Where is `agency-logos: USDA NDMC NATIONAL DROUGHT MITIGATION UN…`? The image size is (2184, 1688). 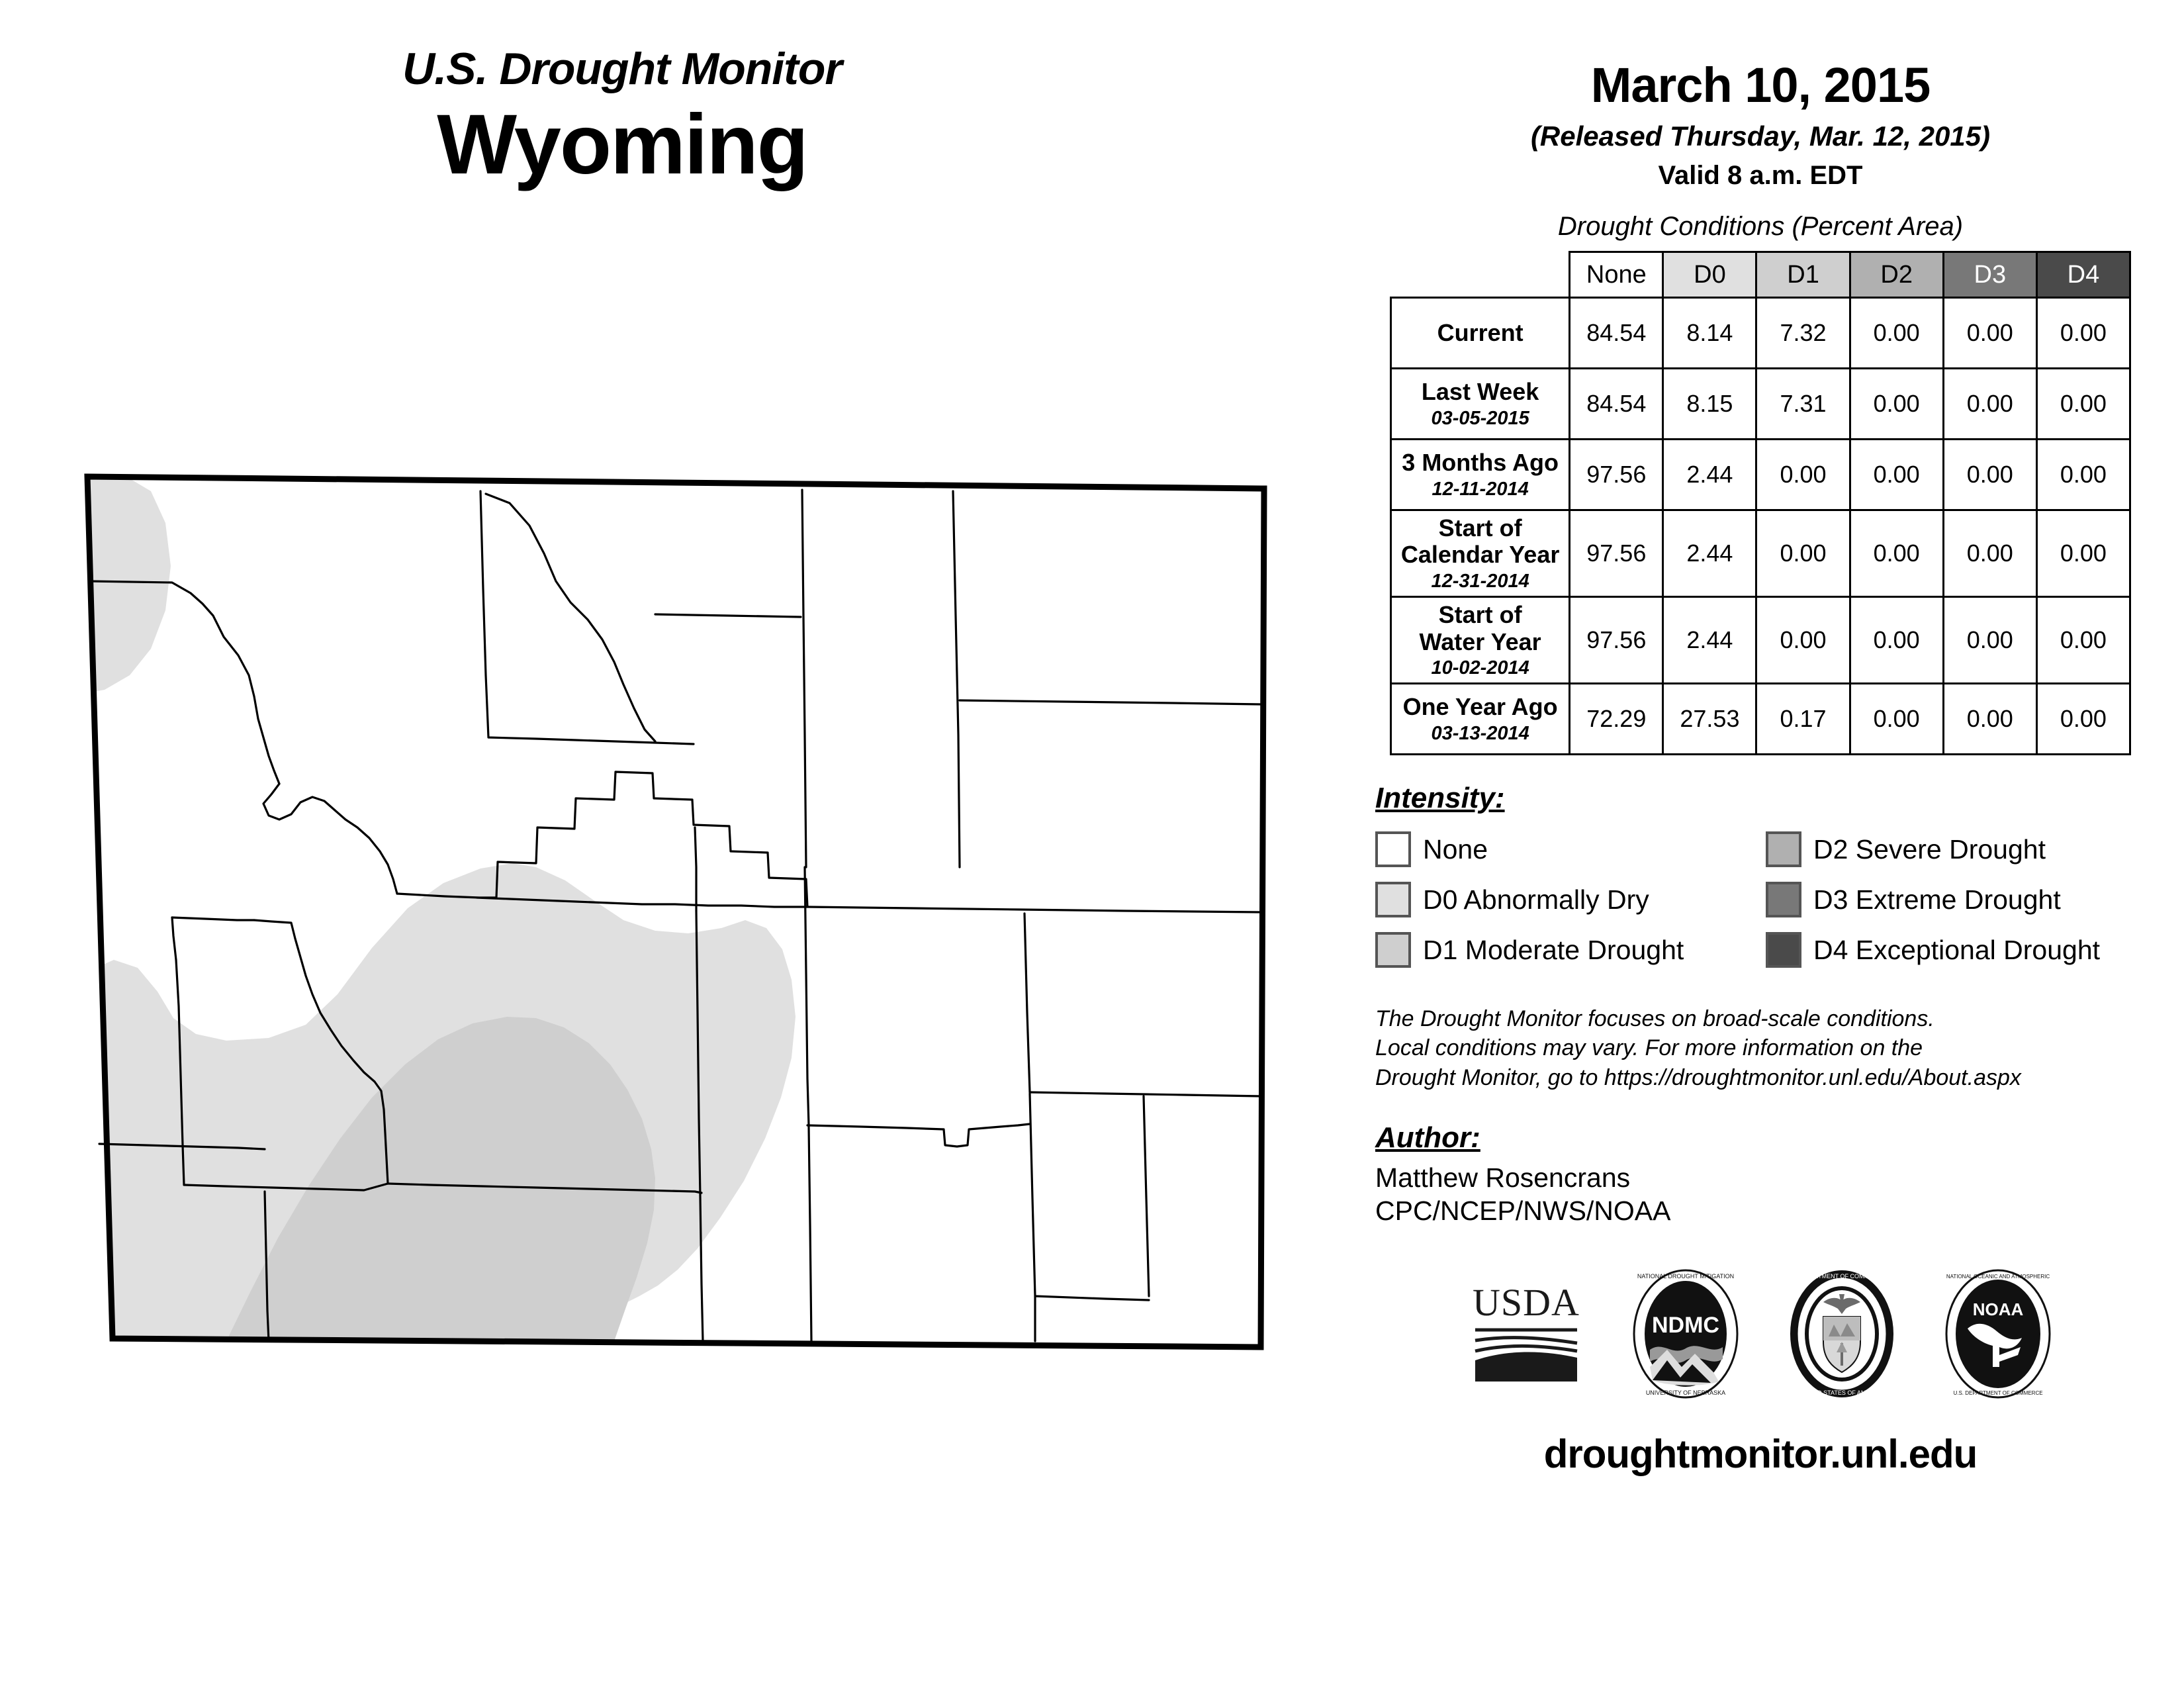
agency-logos: USDA NDMC NATIONAL DROUGHT MITIGATION UN… is located at coordinates (1760, 1336).